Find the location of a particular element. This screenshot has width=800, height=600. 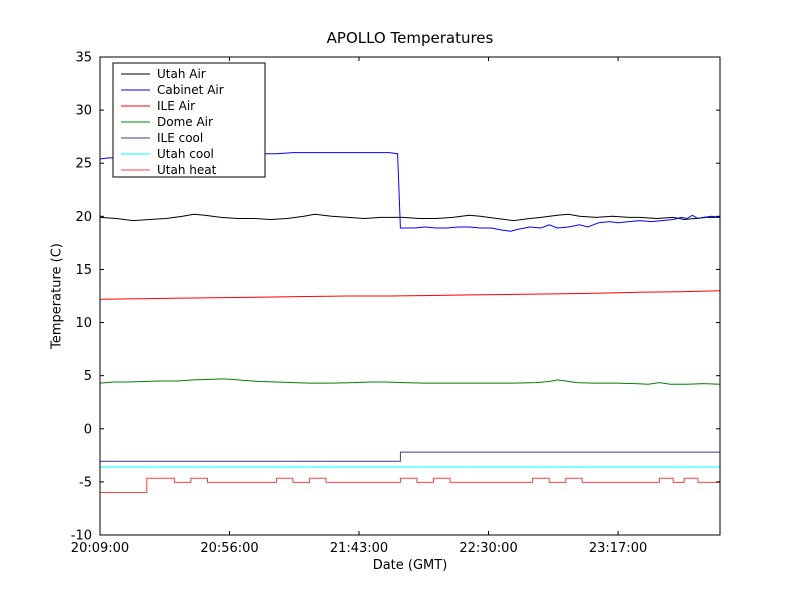

legend-label-utah-air: Utah Air is located at coordinates (181, 74).